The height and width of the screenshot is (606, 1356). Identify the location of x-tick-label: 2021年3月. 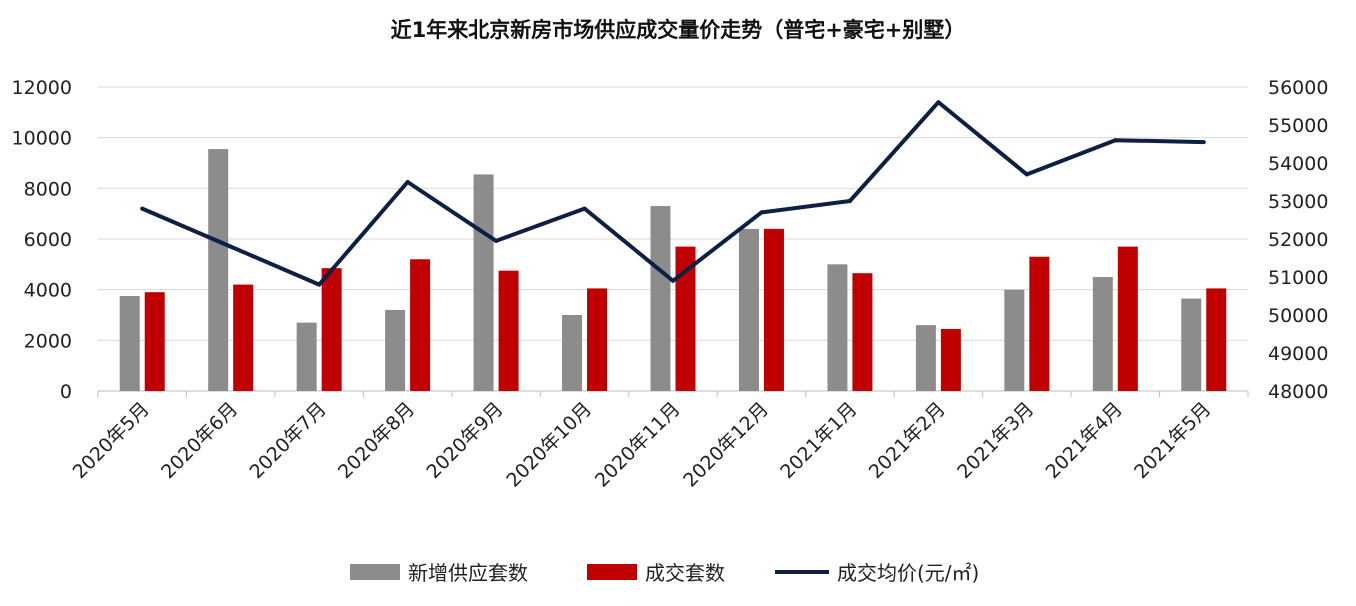
(995, 440).